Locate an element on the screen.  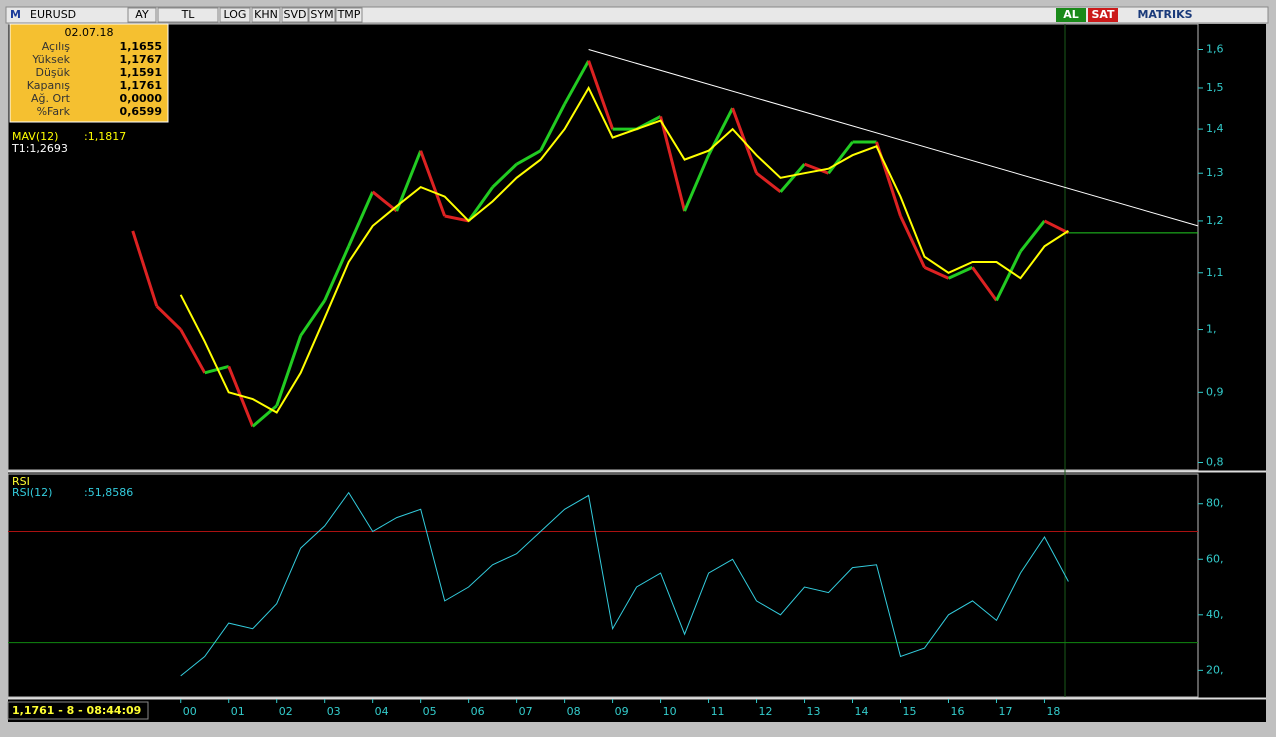
symbol: EURUSD is located at coordinates (53, 14).